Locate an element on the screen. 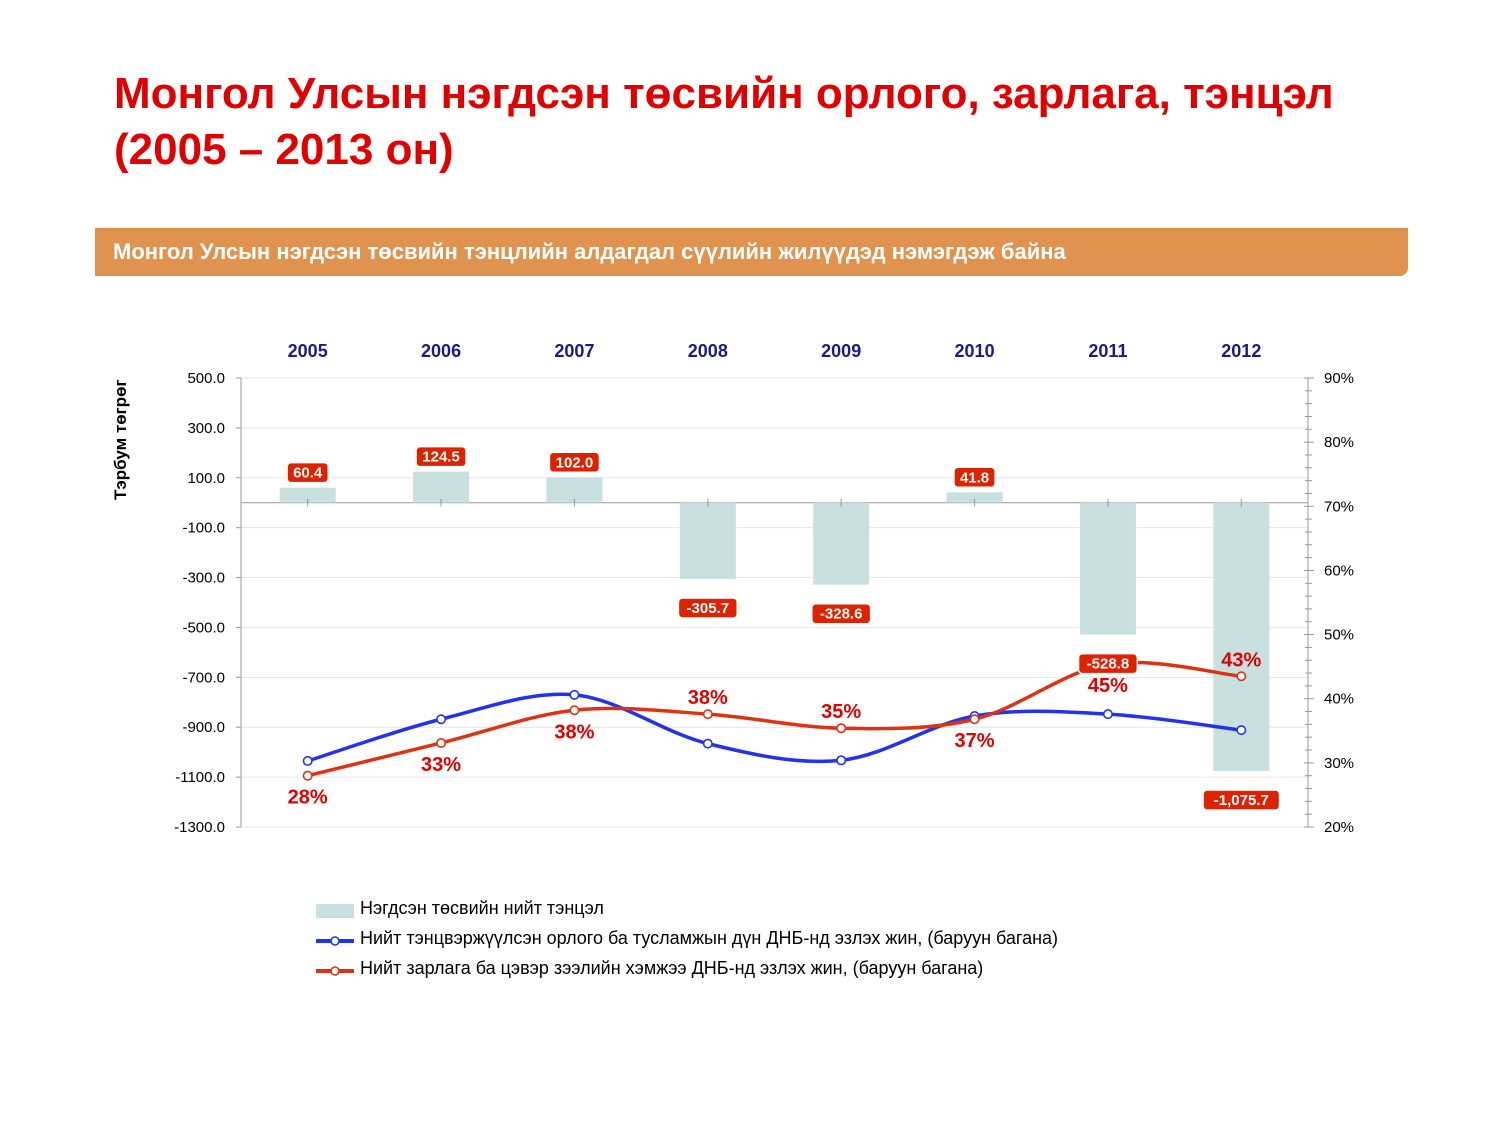 Image resolution: width=1500 pixels, height=1125 pixels. category-label: 2009 is located at coordinates (841, 351).